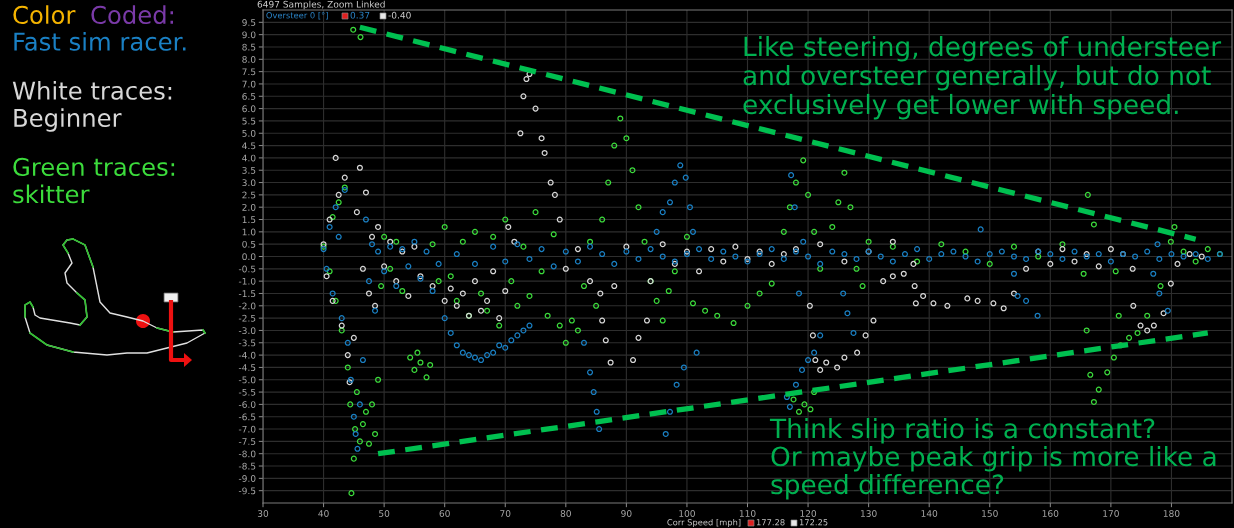 This screenshot has width=1234, height=528. Describe the element at coordinates (247, 466) in the screenshot. I see `y-tick-label: -8.5` at that location.